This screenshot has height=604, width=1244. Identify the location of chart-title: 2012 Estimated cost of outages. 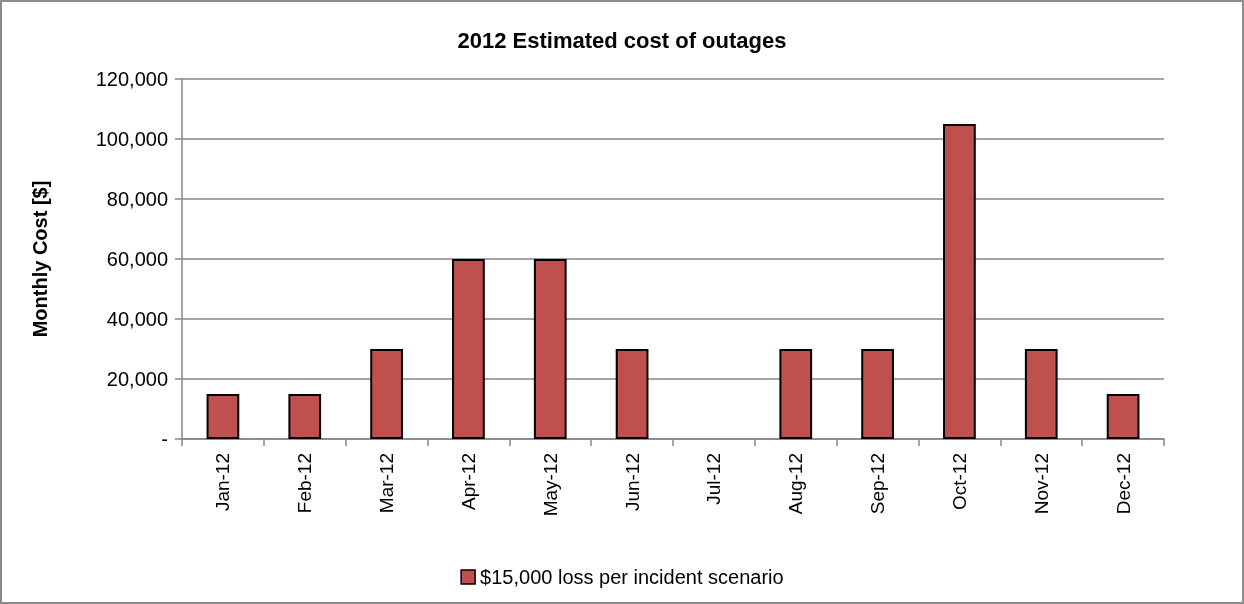
(622, 40).